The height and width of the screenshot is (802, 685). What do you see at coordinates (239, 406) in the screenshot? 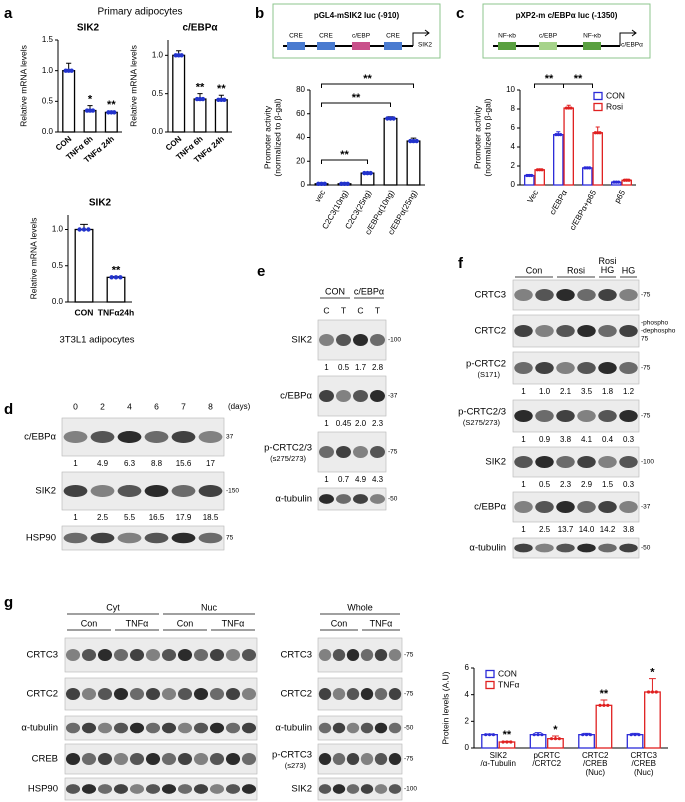
I see `lane-note: (days)` at bounding box center [239, 406].